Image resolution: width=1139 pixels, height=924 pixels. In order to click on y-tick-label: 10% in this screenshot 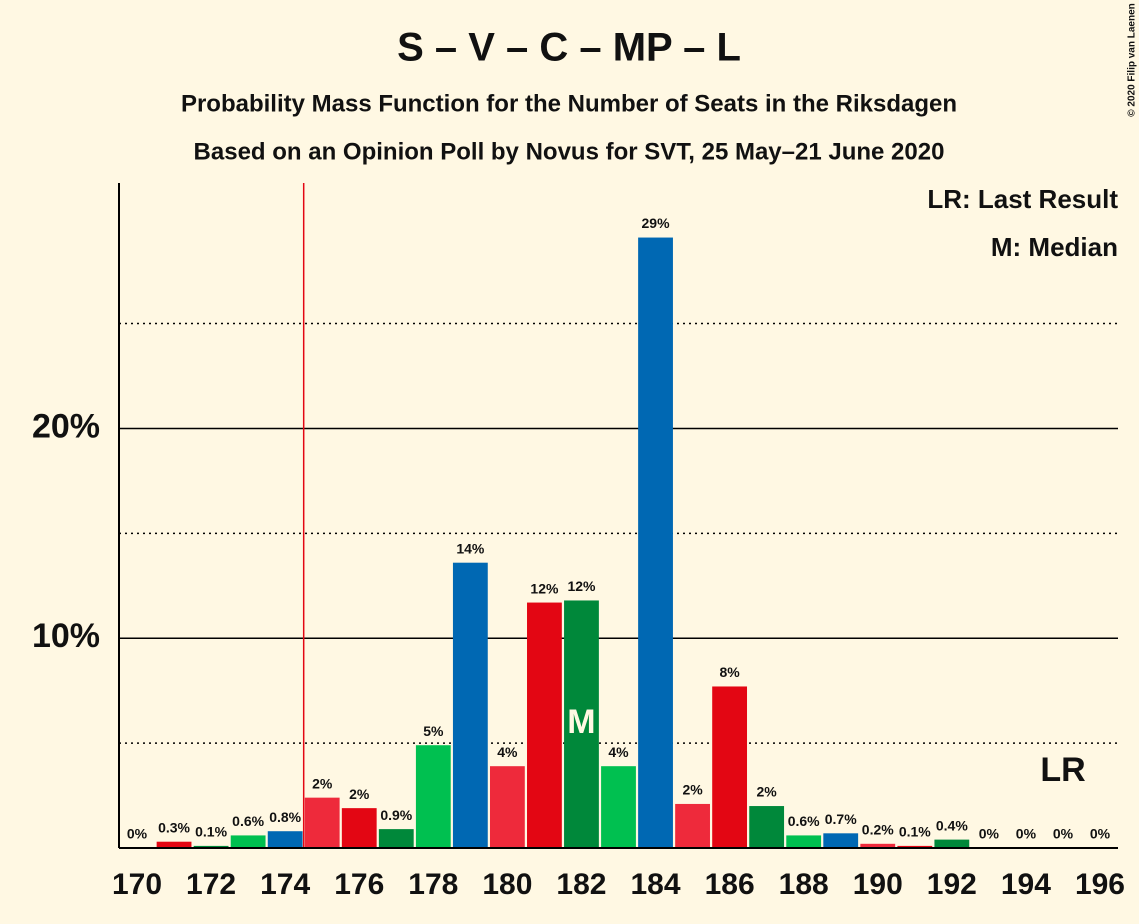, I will do `click(66, 636)`.